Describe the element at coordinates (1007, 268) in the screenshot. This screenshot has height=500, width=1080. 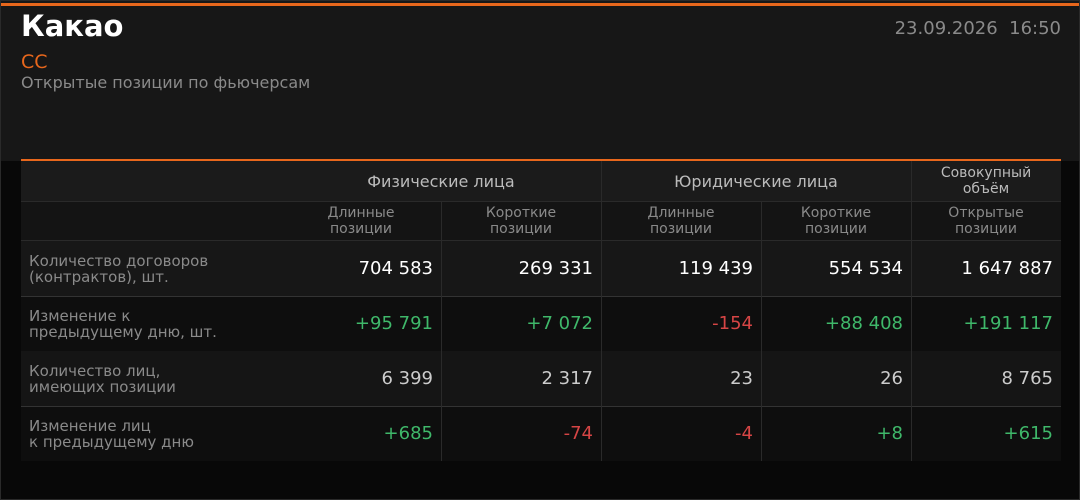
I see `cell-value: 1 647 887` at that location.